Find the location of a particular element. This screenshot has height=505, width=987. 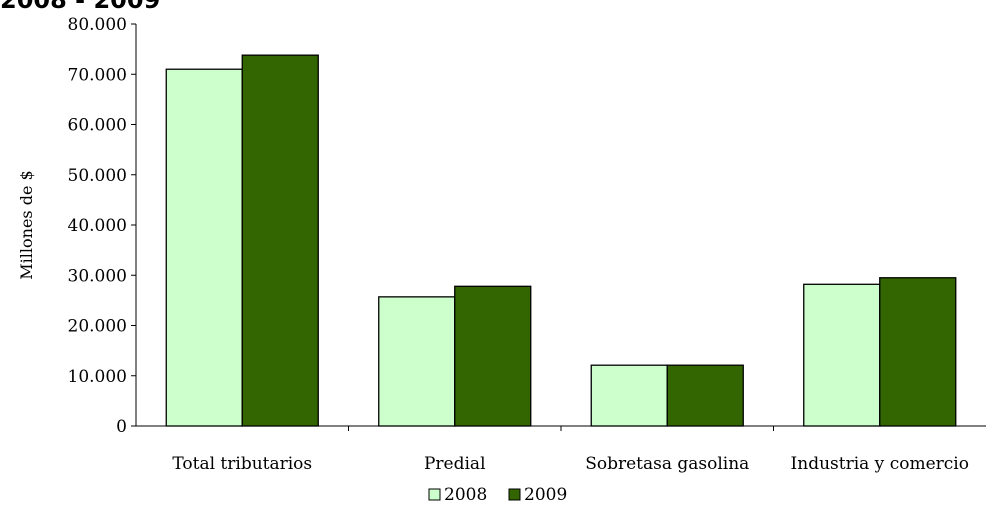

y-tick-label: 50.000 is located at coordinates (97, 176).